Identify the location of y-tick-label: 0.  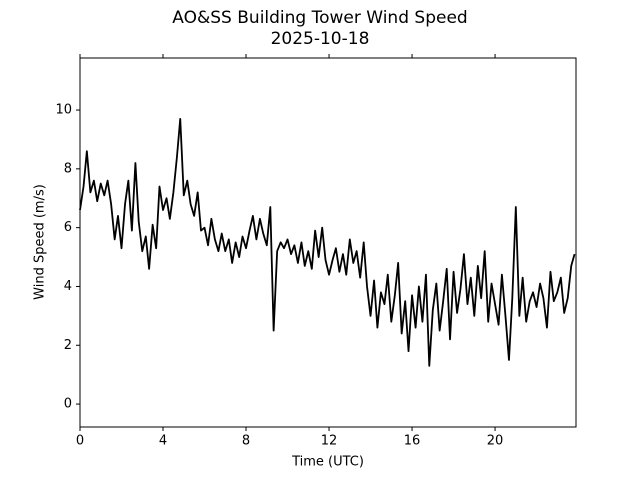
(68, 404).